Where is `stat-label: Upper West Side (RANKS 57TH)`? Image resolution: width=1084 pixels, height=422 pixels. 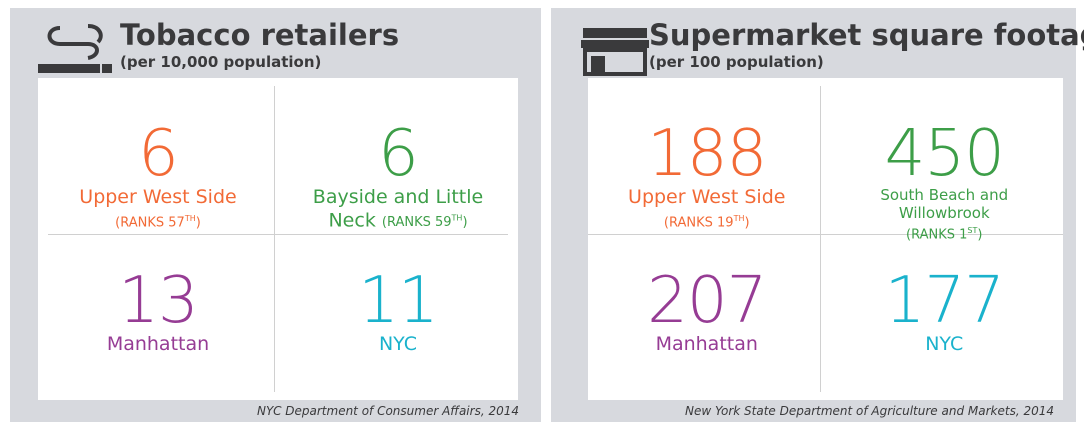
stat-label: Upper West Side (RANKS 57TH) is located at coordinates (158, 210).